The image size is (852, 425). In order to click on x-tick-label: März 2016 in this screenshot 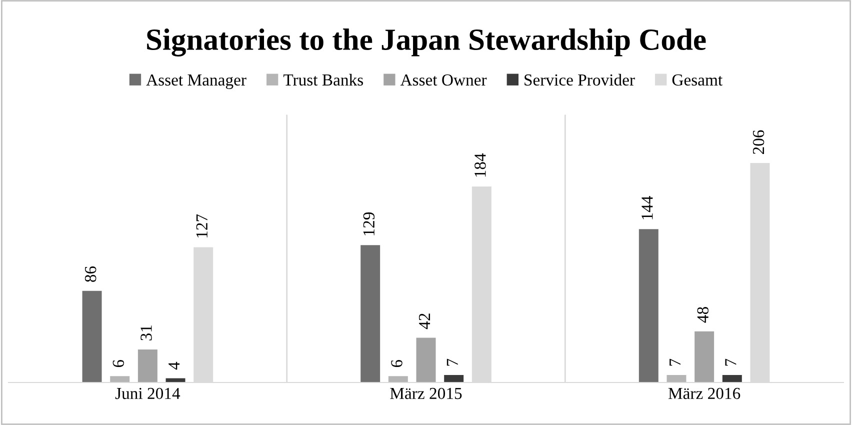, I will do `click(704, 394)`.